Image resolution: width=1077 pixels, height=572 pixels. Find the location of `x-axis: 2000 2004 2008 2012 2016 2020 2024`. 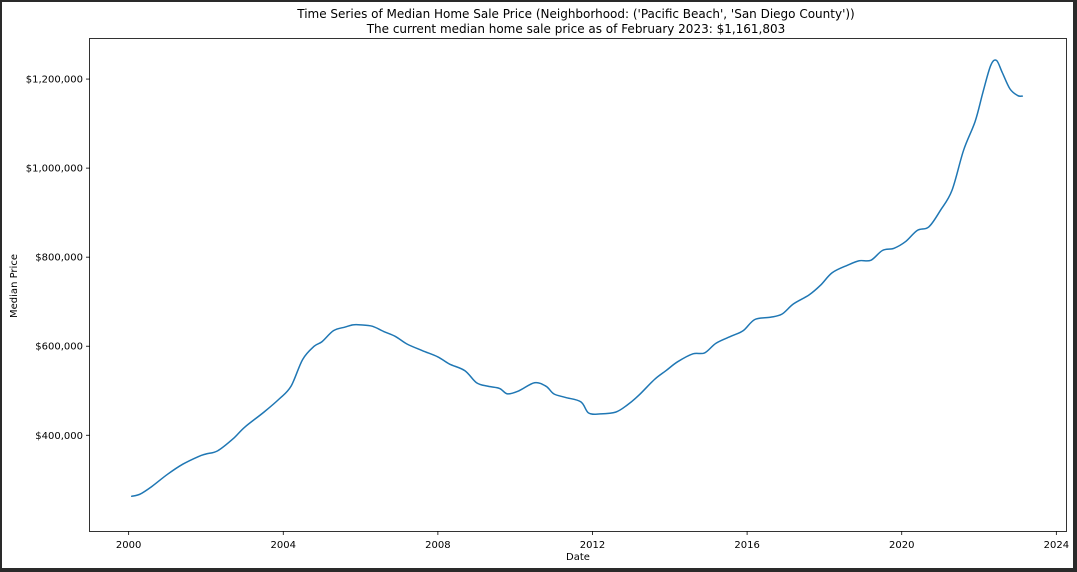

x-axis: 2000 2004 2008 2012 2016 2020 2024 is located at coordinates (592, 541).